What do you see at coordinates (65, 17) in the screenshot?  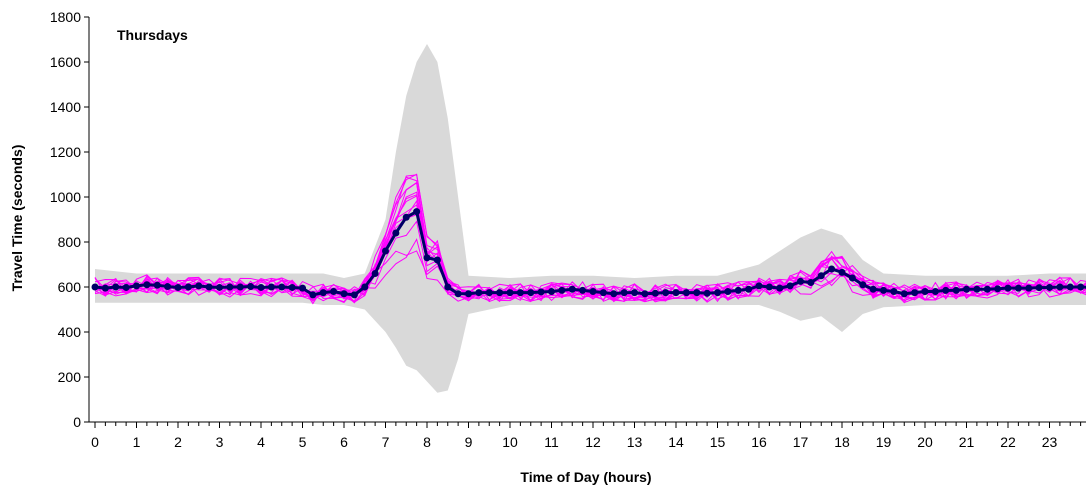 I see `y-tick-label: 1800` at bounding box center [65, 17].